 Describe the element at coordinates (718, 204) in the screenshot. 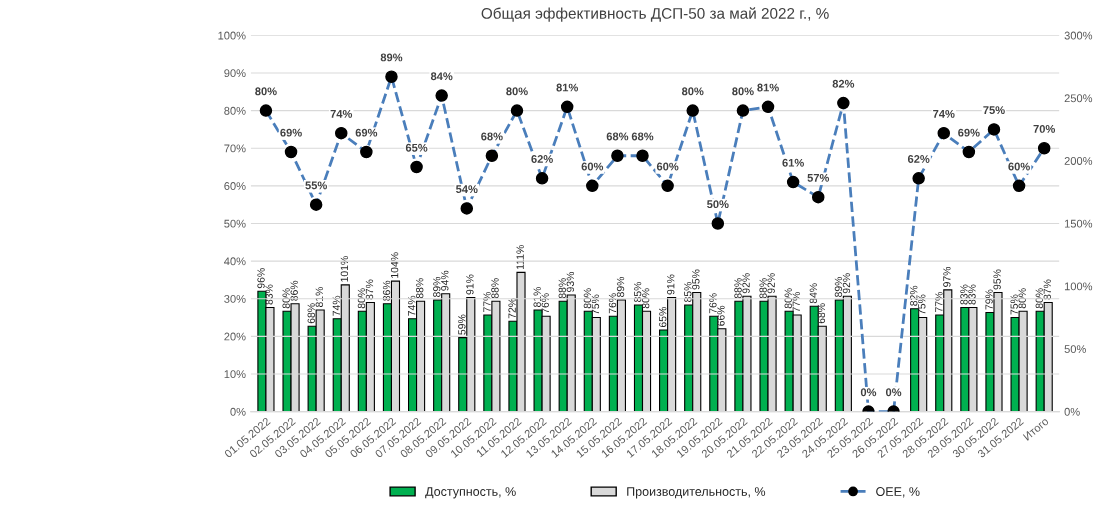

I see `data-label: 50%` at that location.